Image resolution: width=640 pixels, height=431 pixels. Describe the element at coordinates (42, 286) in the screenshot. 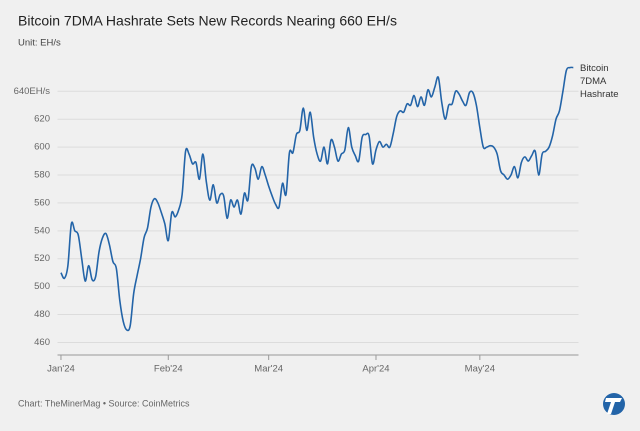

I see `y-tick-label: 500` at that location.